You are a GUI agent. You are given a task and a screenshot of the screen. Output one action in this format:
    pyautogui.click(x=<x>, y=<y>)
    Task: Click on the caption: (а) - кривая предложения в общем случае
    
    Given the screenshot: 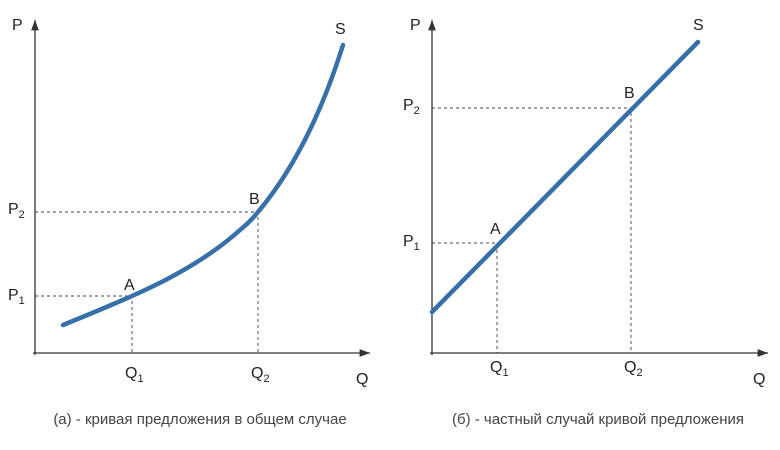 What is the action you would take?
    pyautogui.click(x=199, y=419)
    